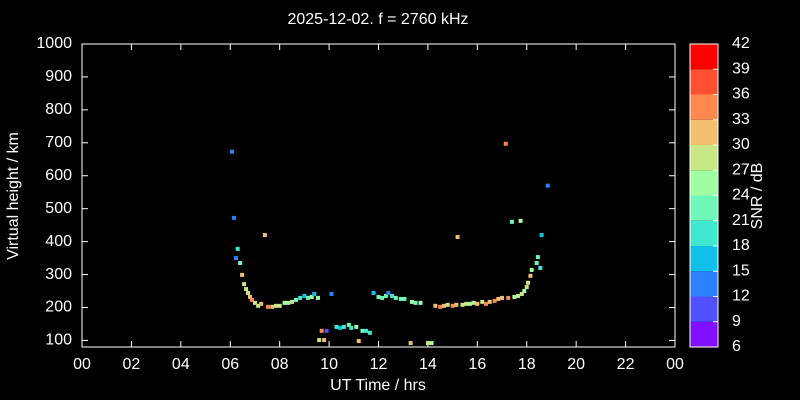 This screenshot has height=400, width=800. What do you see at coordinates (329, 364) in the screenshot?
I see `x-tick-label: 10` at bounding box center [329, 364].